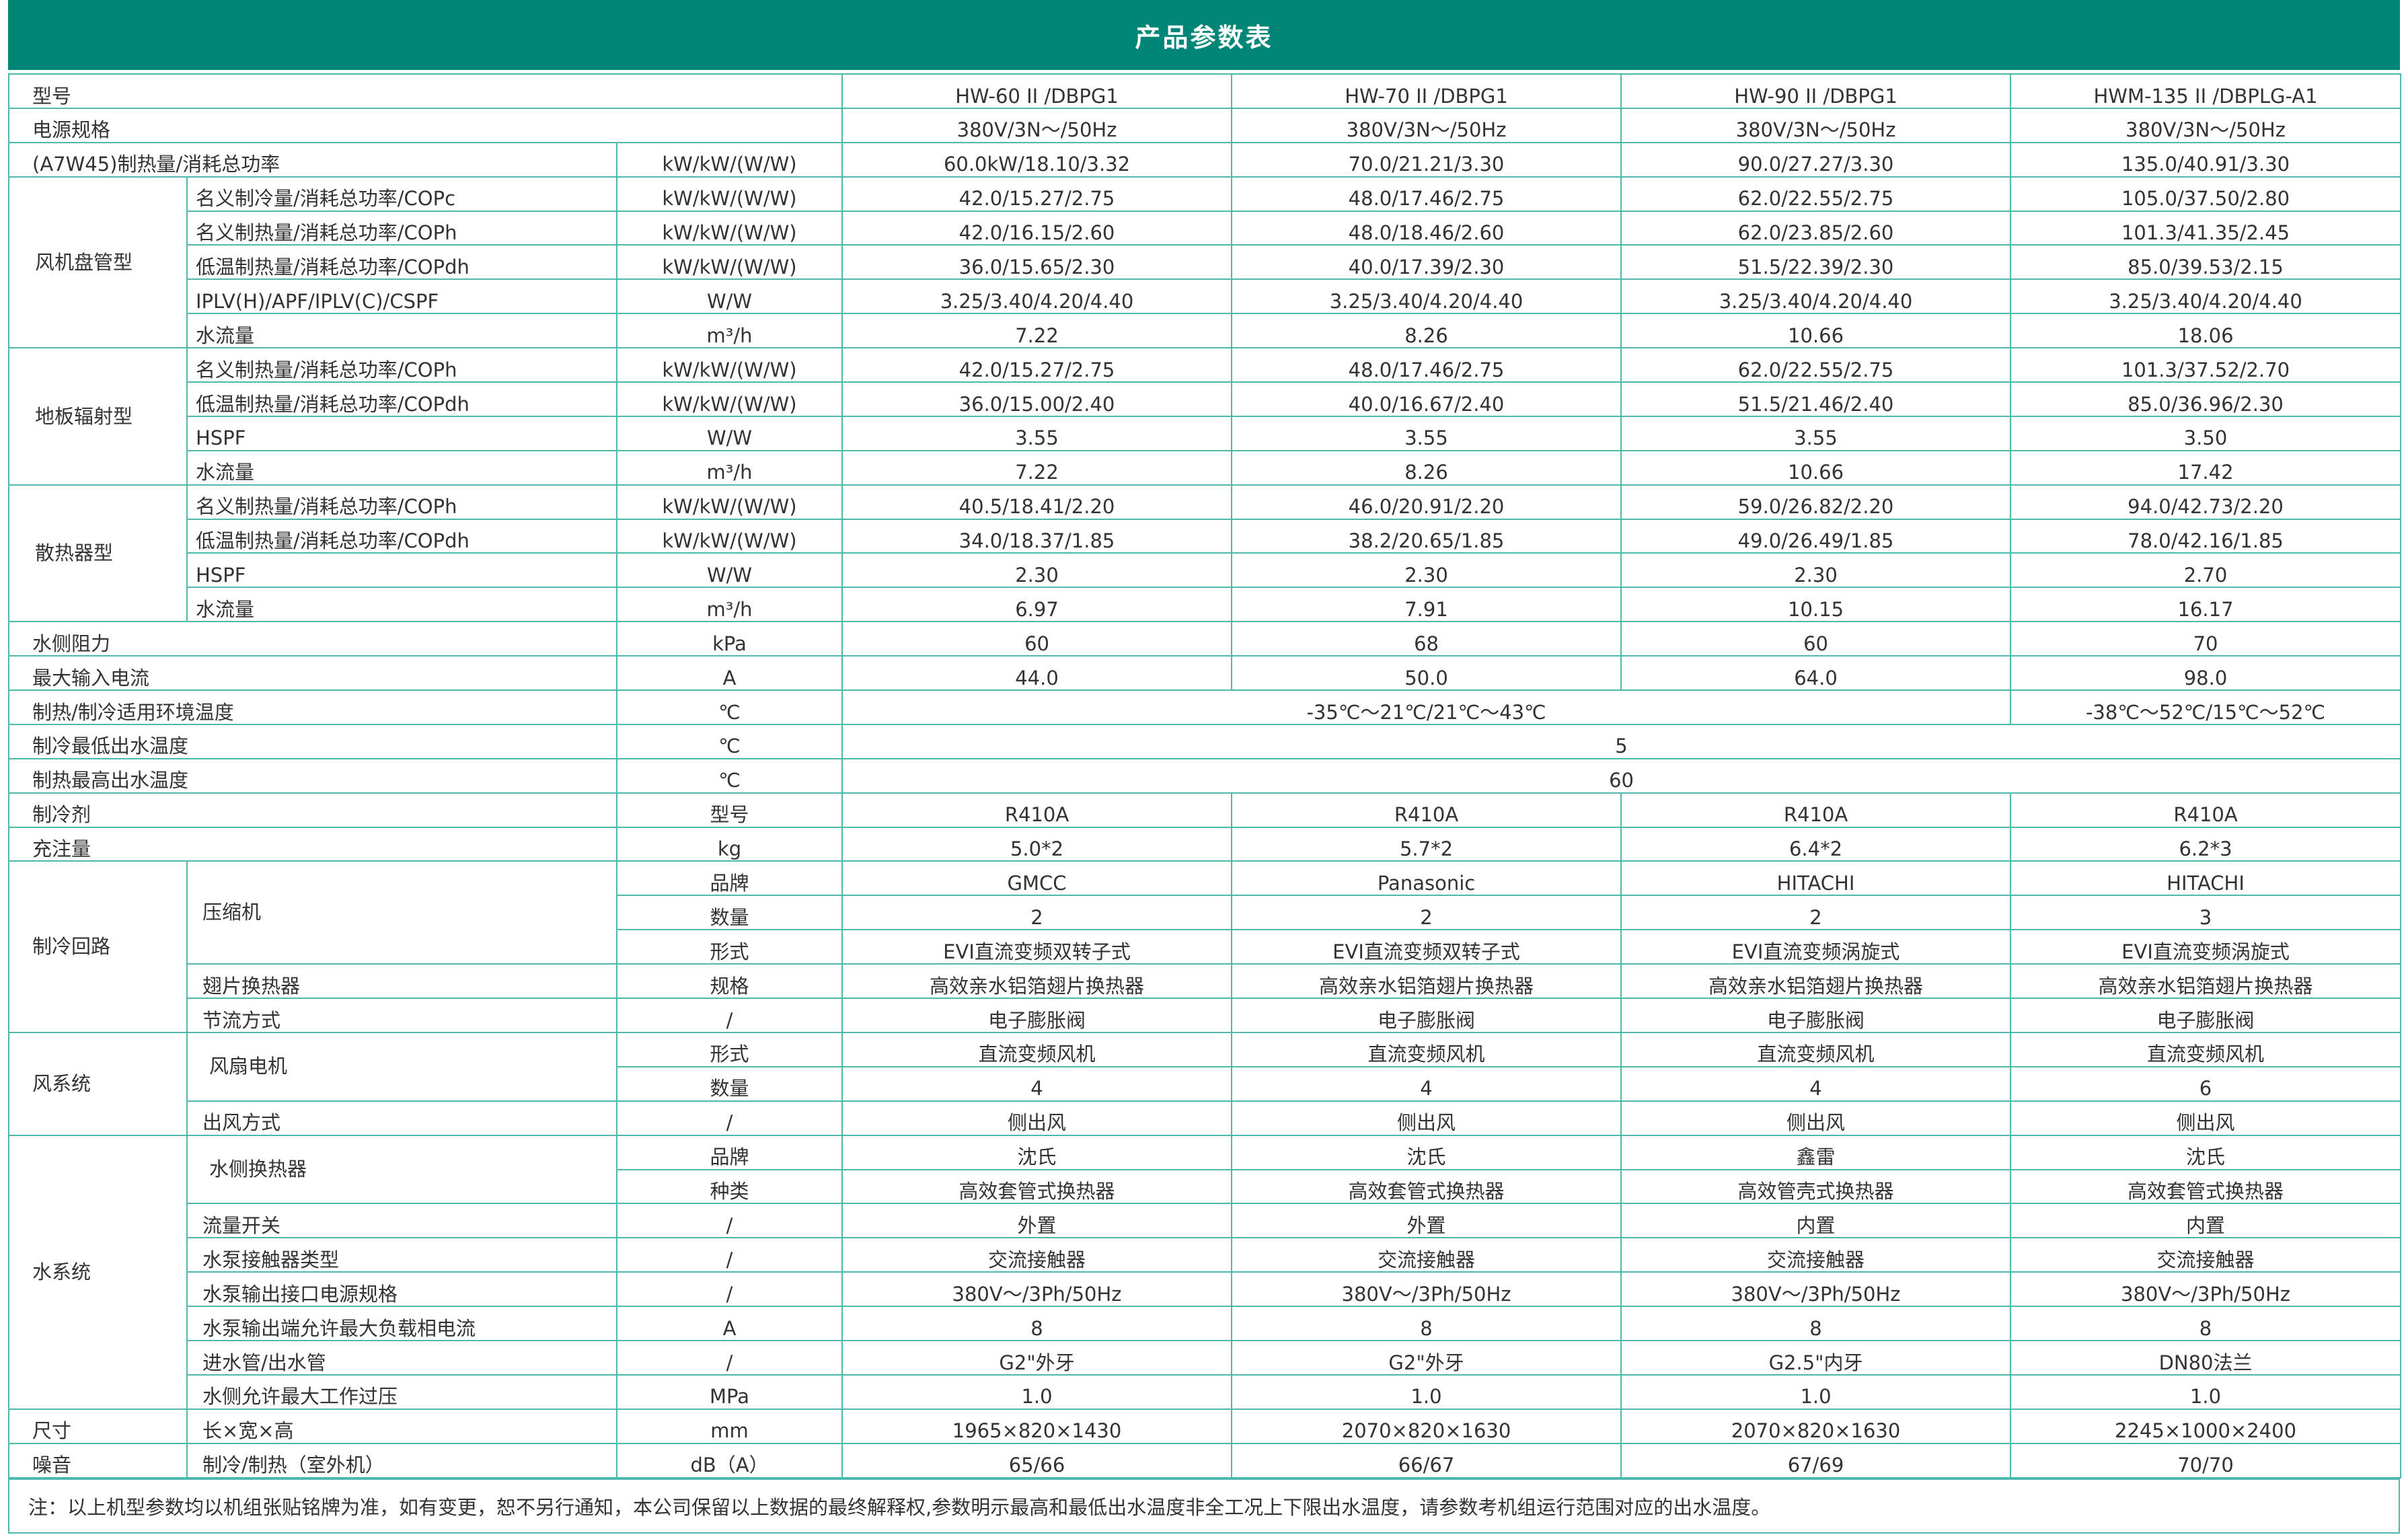  I want to click on row-label: 名义制热量/消耗总功率/COPh, so click(401, 502).